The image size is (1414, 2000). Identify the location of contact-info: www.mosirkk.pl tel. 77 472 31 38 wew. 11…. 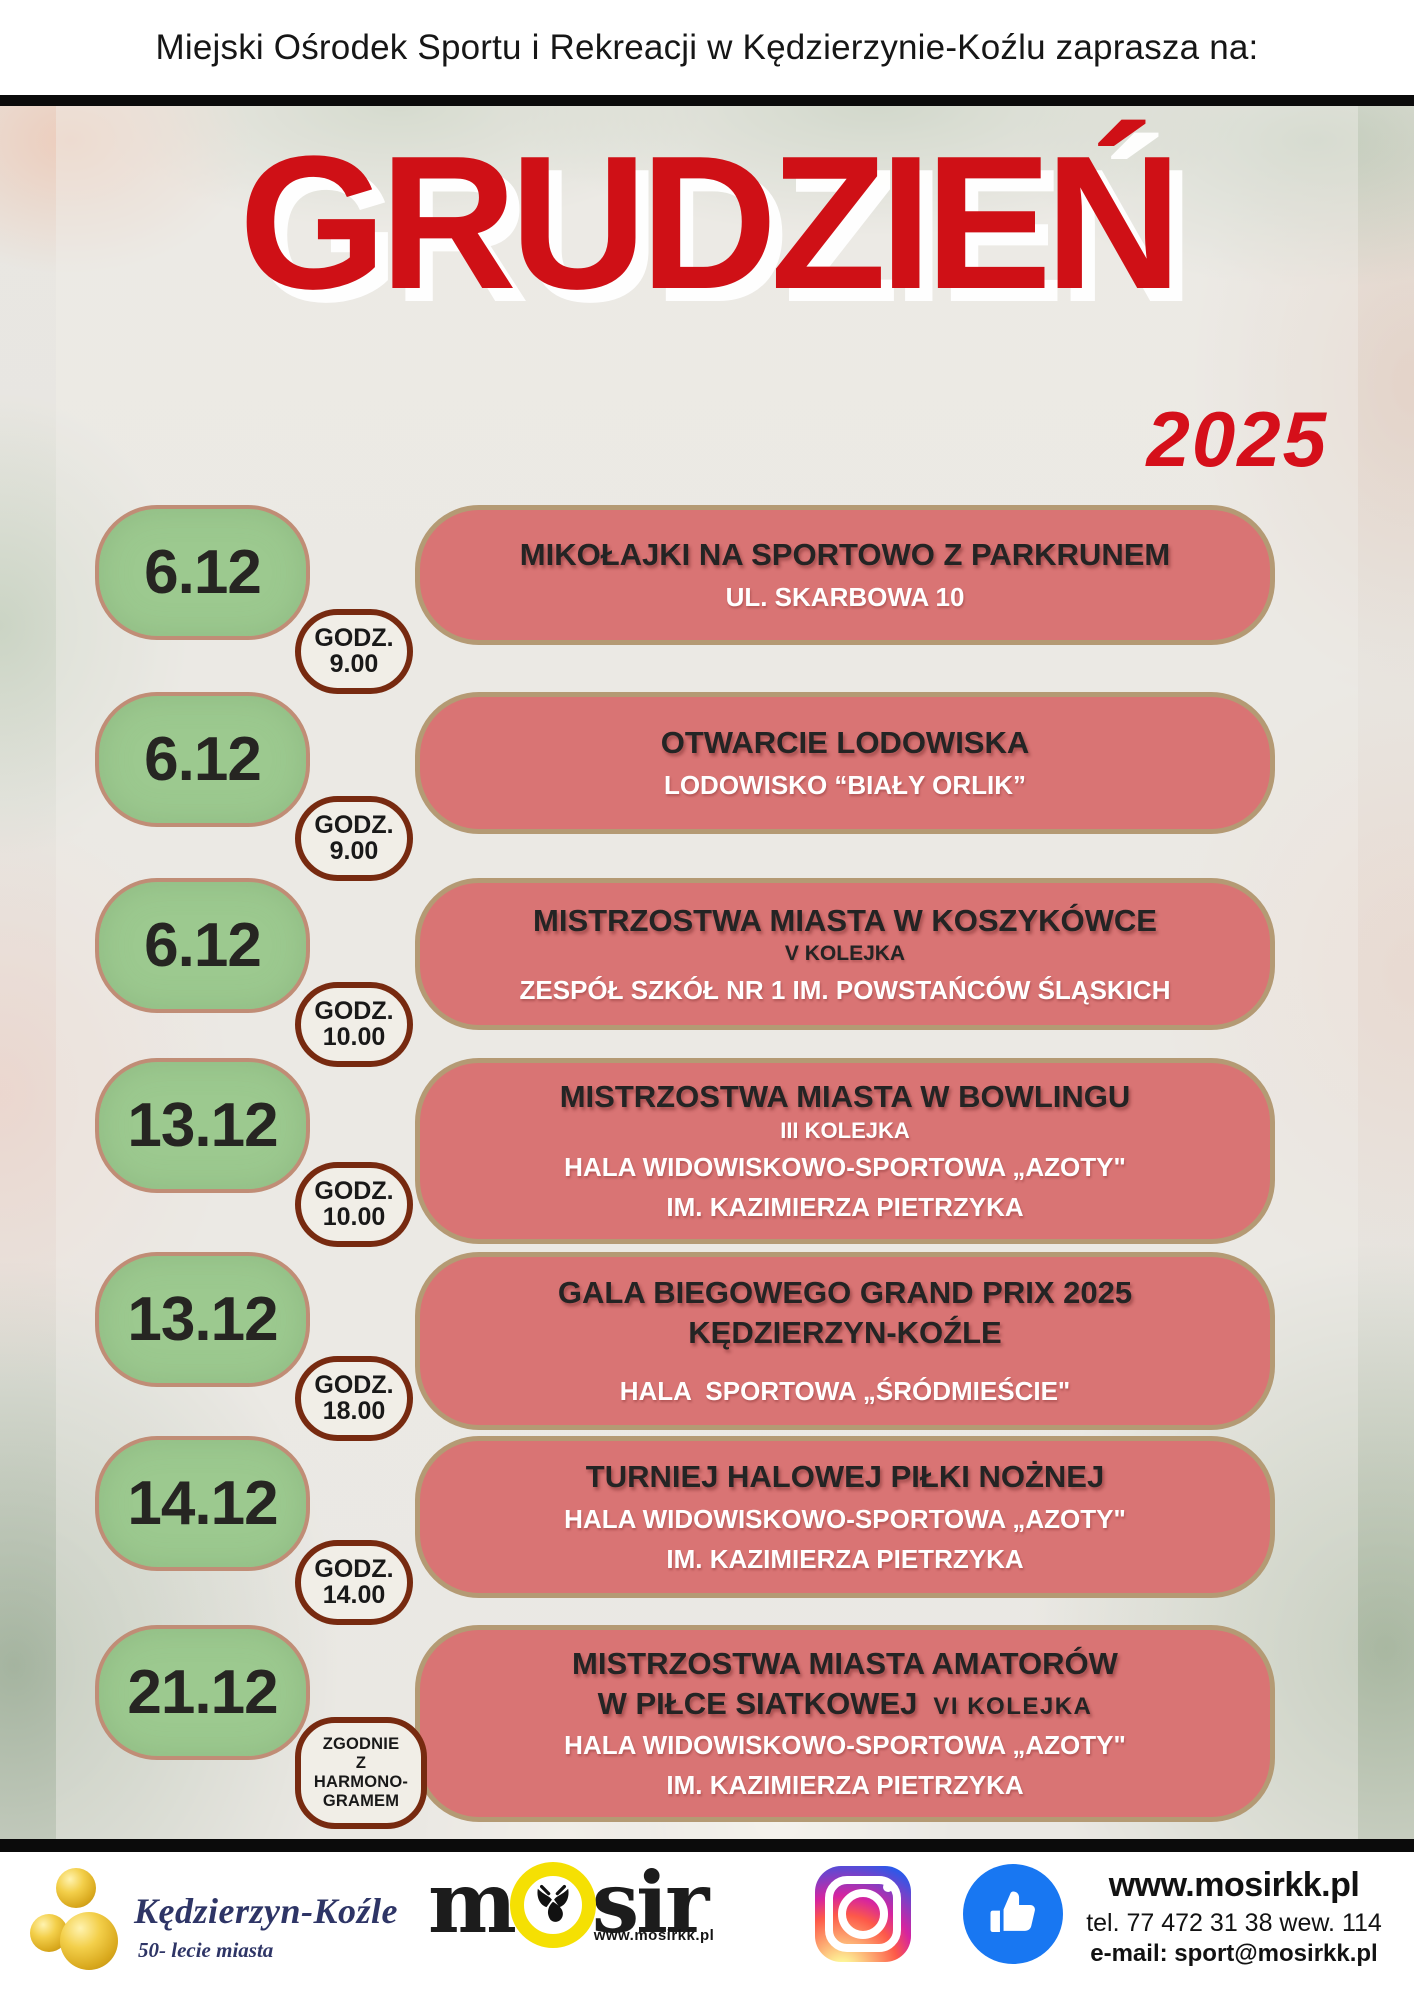
(1234, 1917).